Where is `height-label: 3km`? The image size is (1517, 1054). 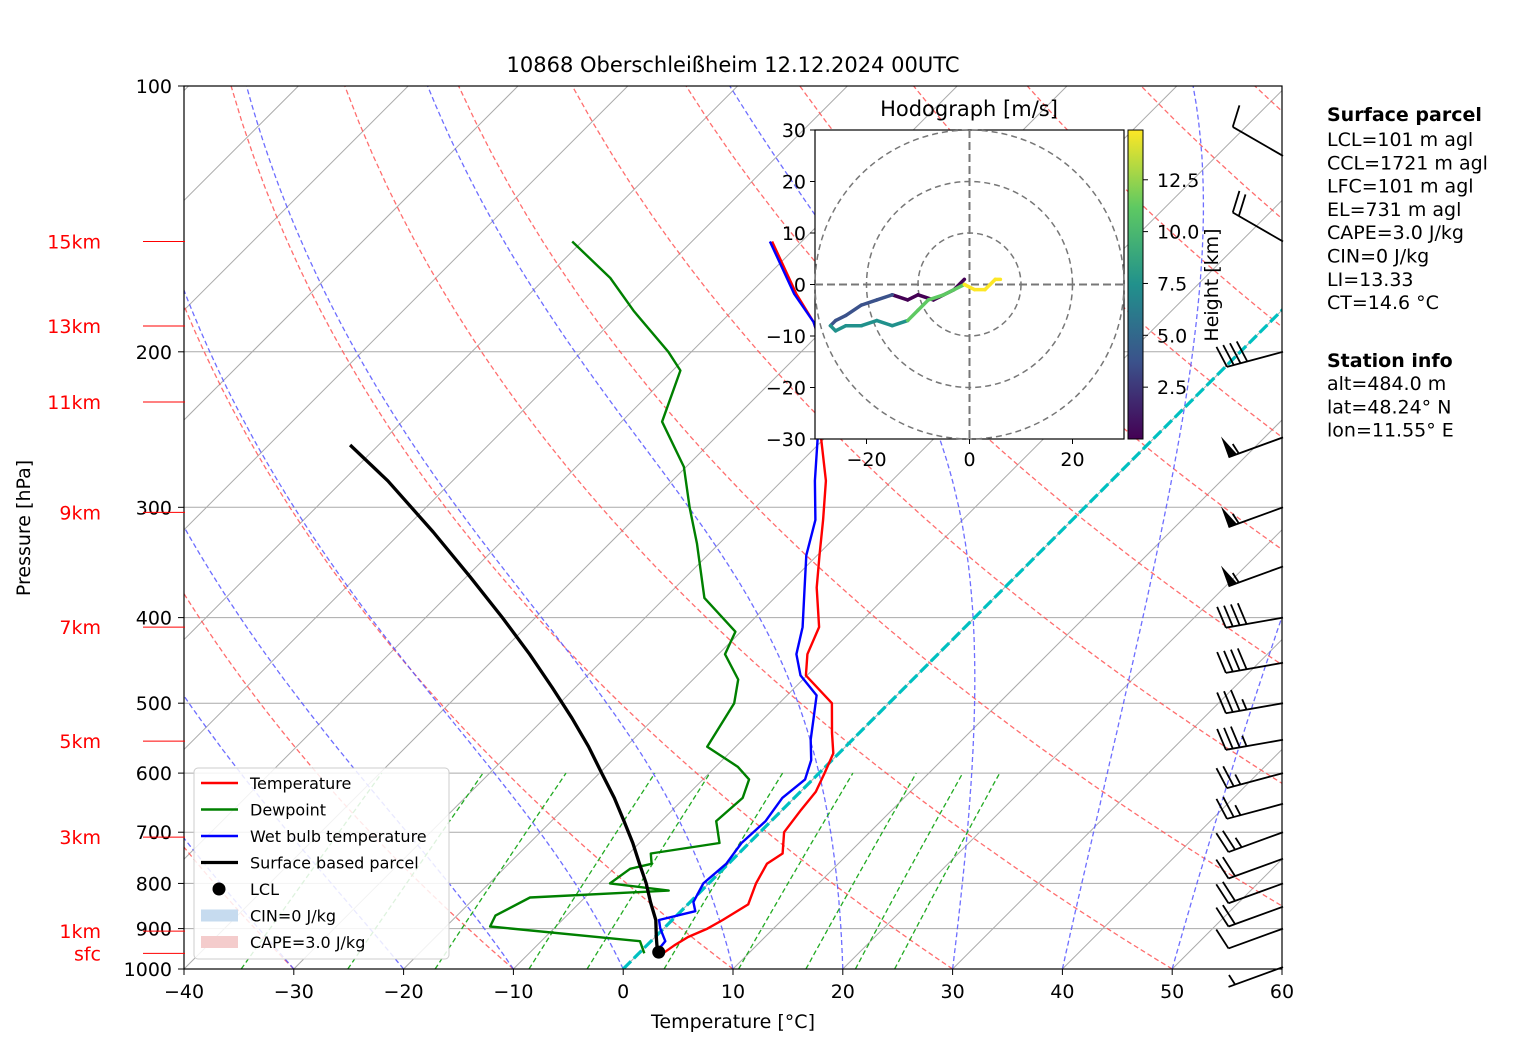 height-label: 3km is located at coordinates (80, 838).